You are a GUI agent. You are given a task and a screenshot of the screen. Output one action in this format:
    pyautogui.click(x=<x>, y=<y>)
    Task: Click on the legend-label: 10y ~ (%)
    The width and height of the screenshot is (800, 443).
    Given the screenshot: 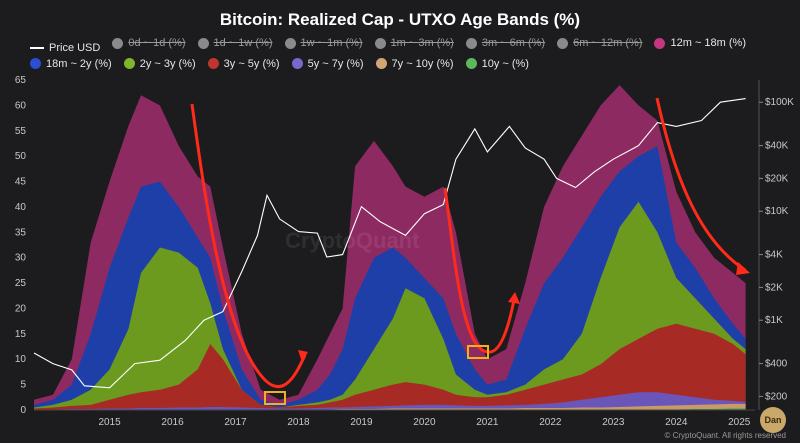 What is the action you would take?
    pyautogui.click(x=505, y=63)
    